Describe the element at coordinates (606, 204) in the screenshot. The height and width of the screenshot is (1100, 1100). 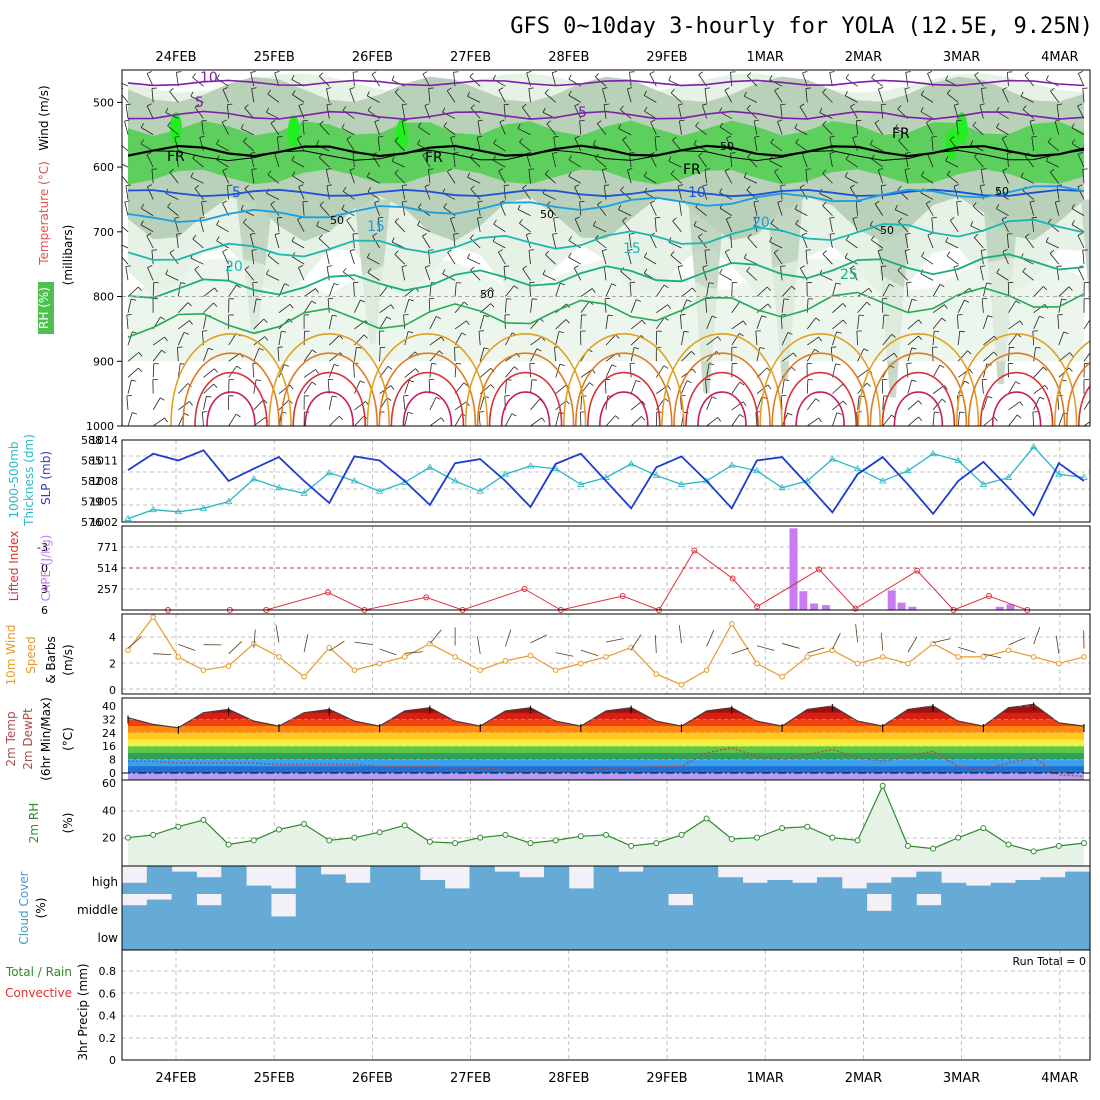
I see `temp-contour` at that location.